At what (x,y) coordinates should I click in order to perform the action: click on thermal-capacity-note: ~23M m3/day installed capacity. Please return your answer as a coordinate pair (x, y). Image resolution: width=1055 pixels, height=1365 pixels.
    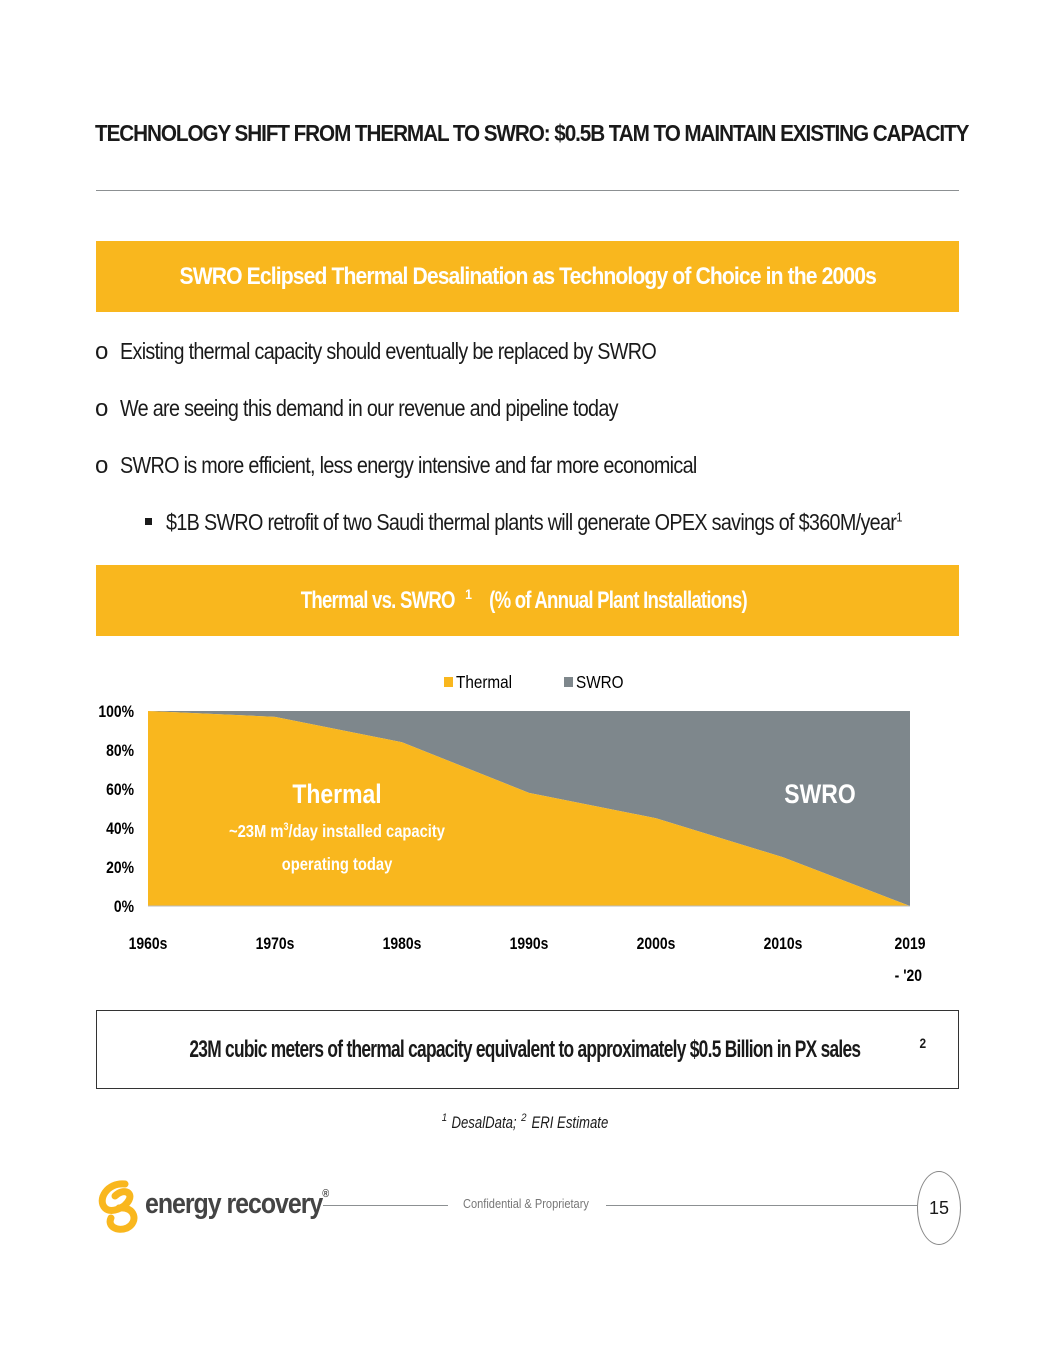
    Looking at the image, I should click on (337, 831).